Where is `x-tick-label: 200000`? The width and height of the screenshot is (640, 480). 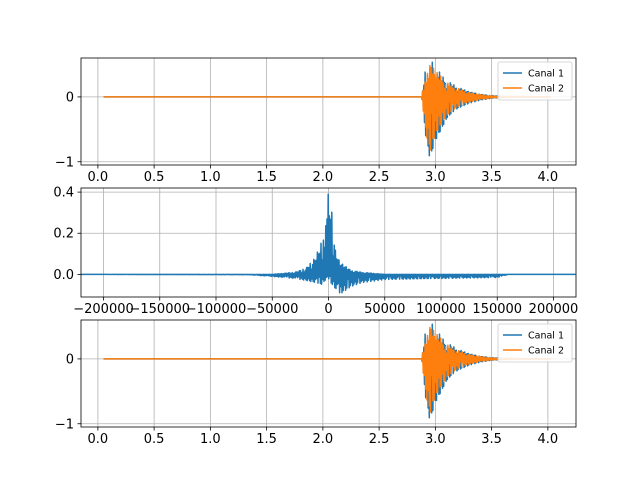 x-tick-label: 200000 is located at coordinates (554, 309).